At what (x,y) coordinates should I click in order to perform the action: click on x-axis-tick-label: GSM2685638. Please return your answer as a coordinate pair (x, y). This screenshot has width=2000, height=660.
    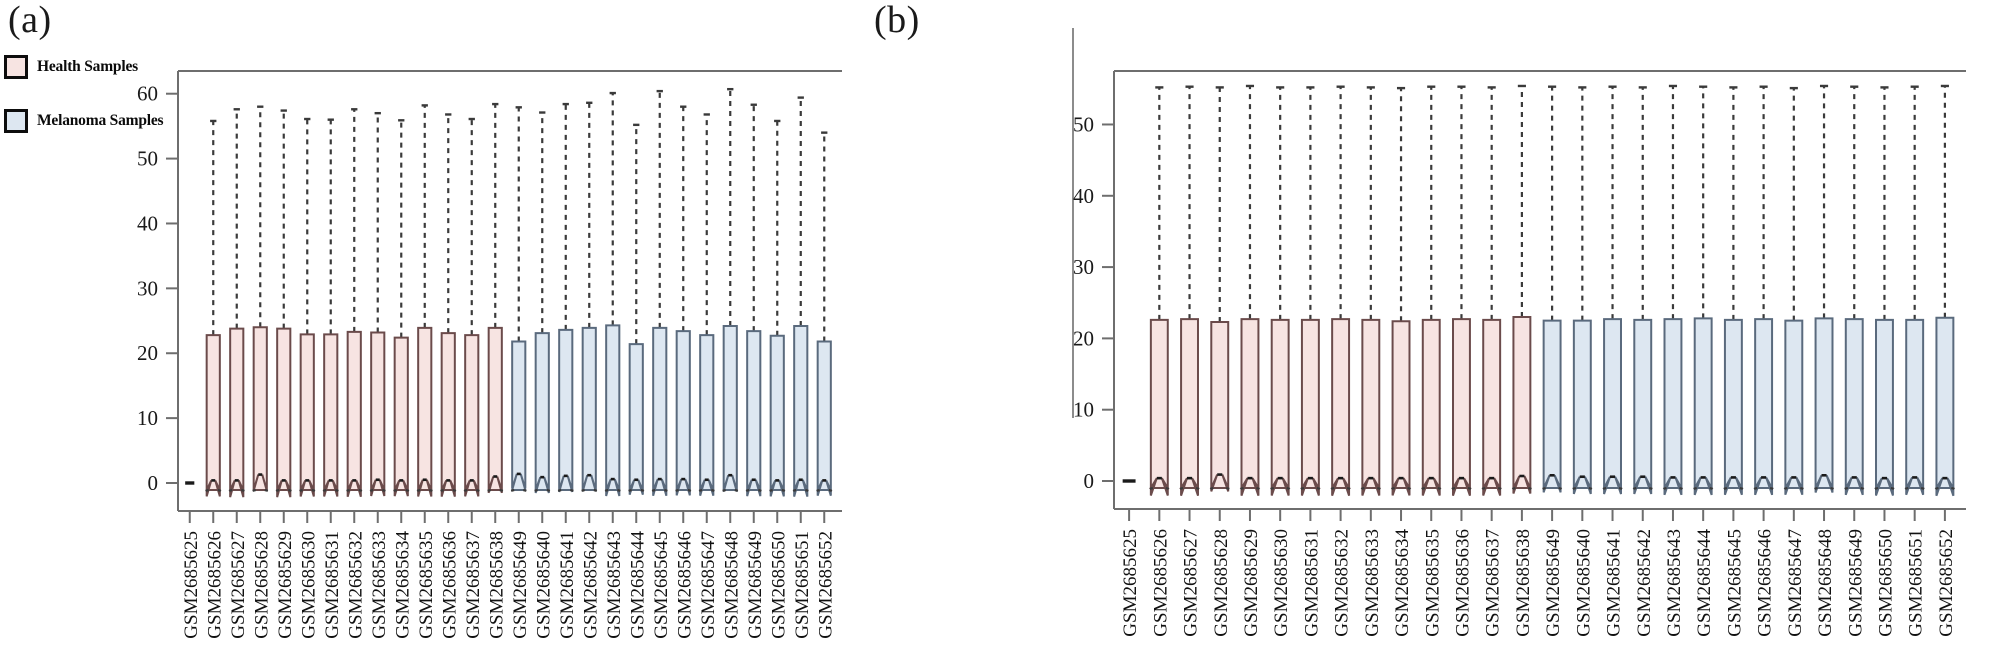
    Looking at the image, I should click on (496, 585).